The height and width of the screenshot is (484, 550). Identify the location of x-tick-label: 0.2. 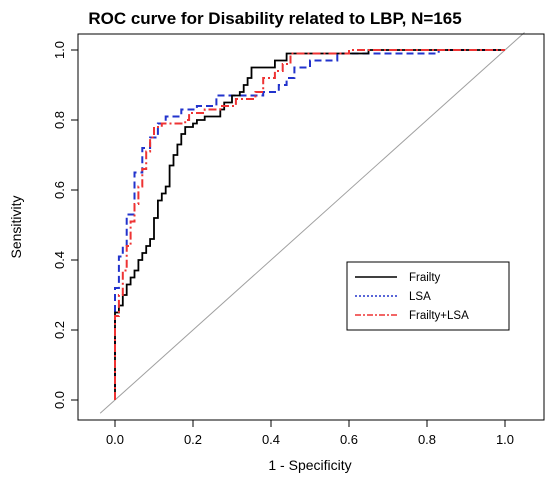
(193, 439).